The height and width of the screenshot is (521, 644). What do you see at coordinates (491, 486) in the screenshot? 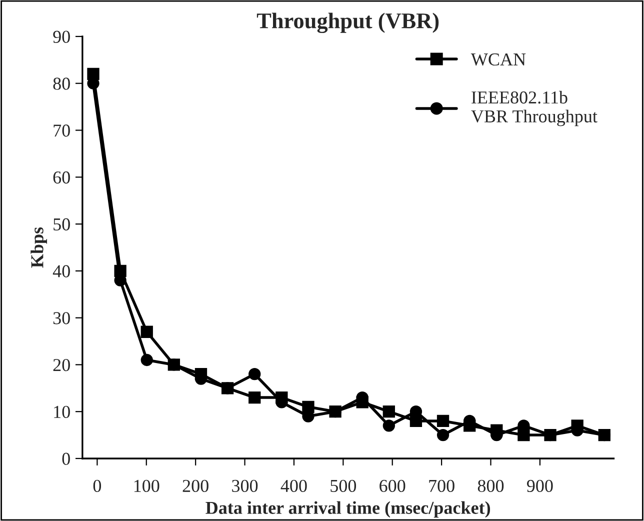
I see `x-tick-label: 800` at bounding box center [491, 486].